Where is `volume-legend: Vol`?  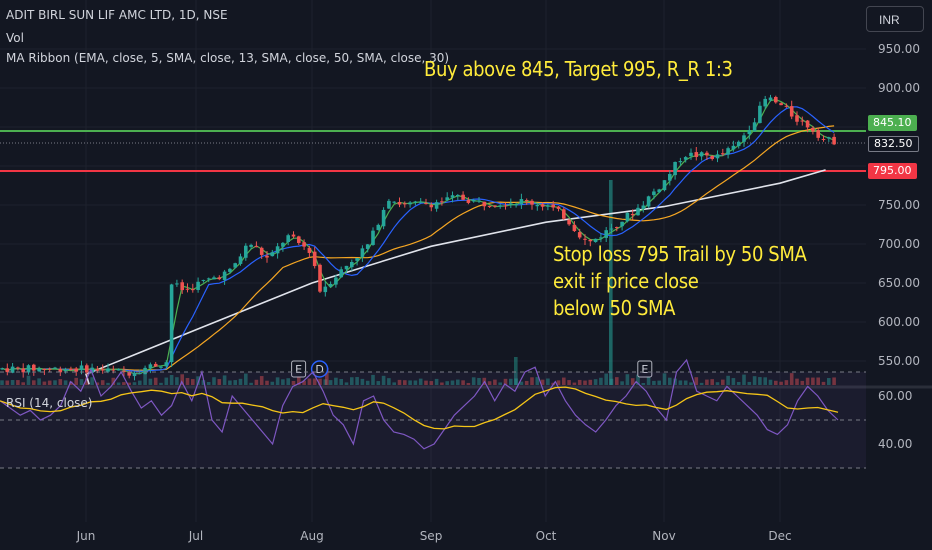 volume-legend: Vol is located at coordinates (15, 38).